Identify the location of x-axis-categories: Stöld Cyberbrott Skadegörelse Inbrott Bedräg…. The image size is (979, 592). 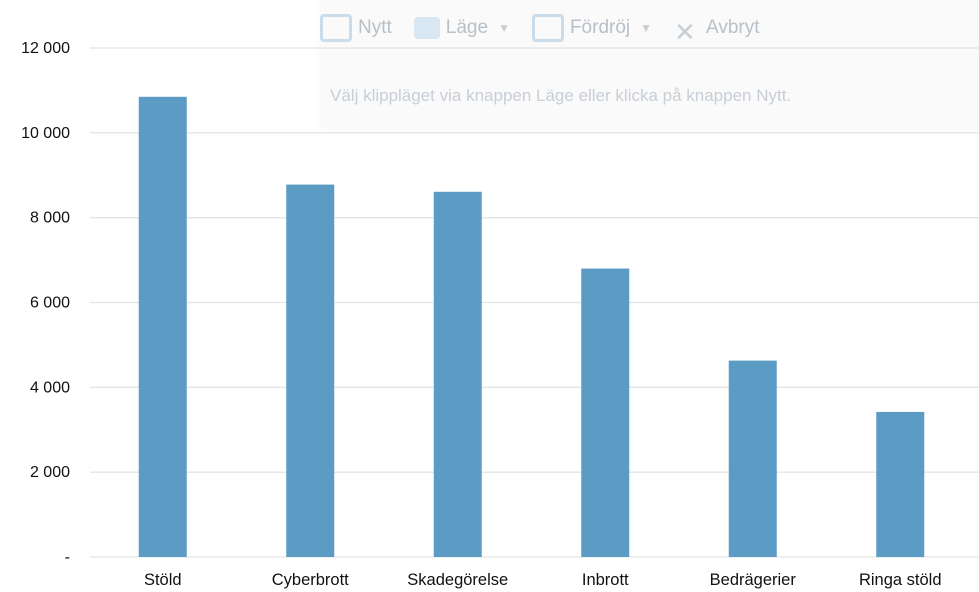
(543, 580).